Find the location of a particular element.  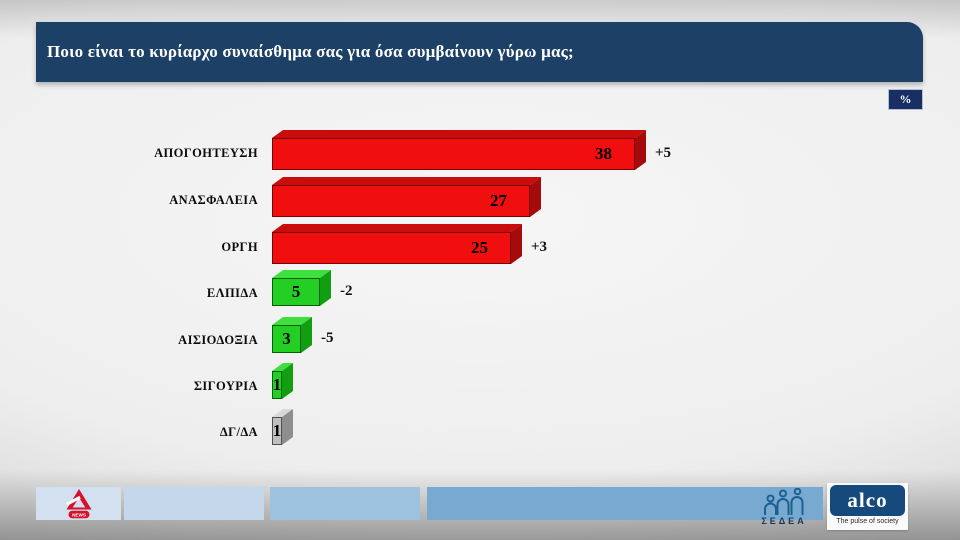

bar: 25 +3 is located at coordinates (409, 244).